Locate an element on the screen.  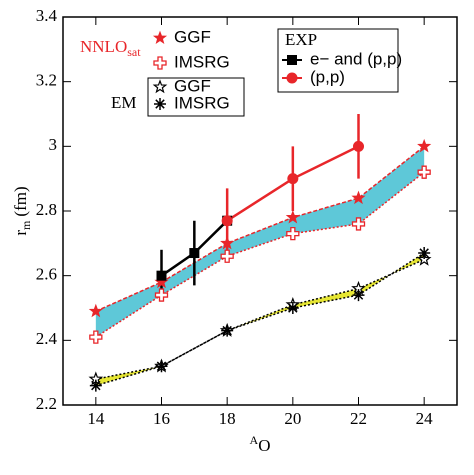
x-label-main: O is located at coordinates (264, 445).